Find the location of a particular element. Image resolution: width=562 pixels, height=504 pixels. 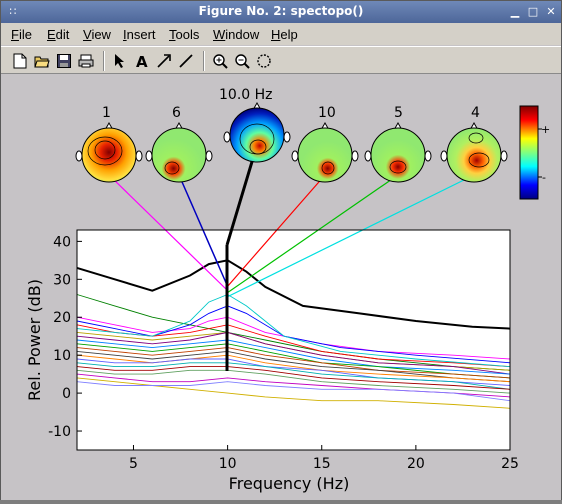

x-tick-label: 20 is located at coordinates (416, 464).